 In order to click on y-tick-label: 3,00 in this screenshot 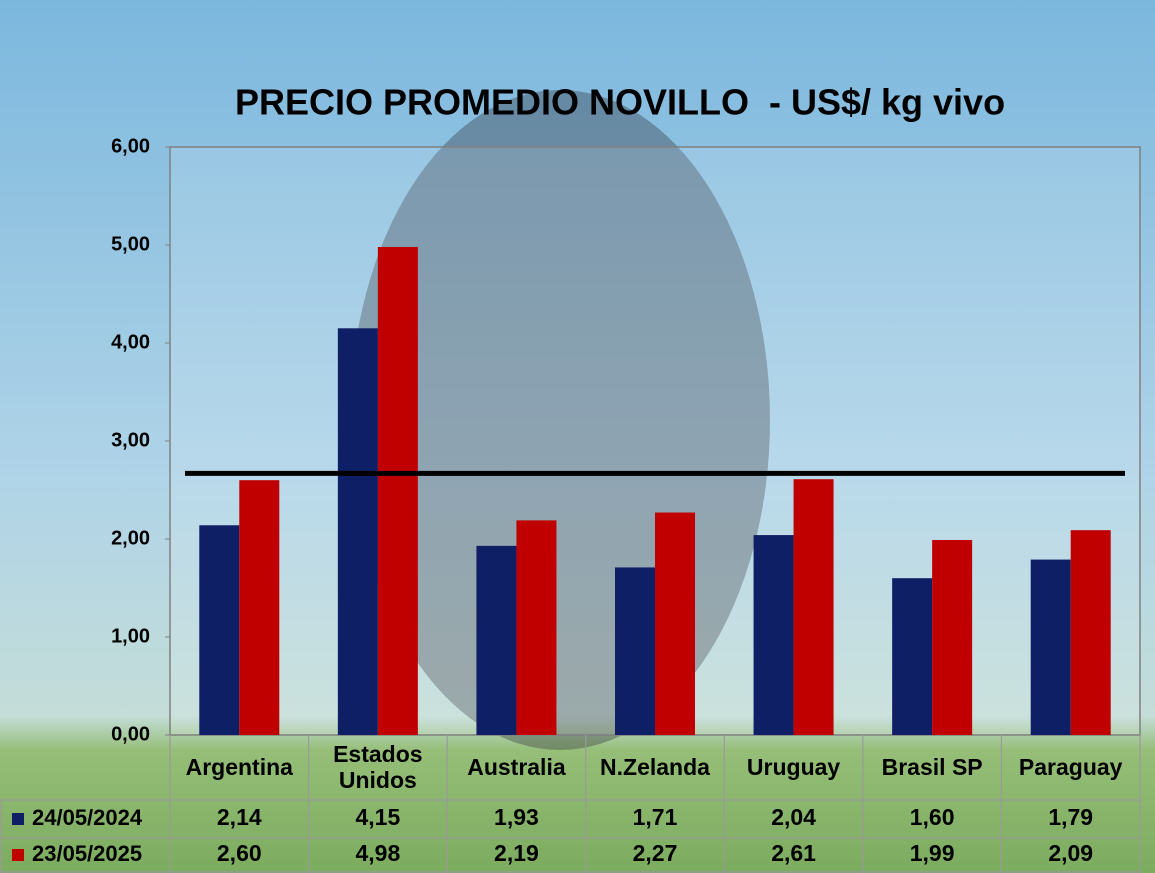, I will do `click(130, 440)`.